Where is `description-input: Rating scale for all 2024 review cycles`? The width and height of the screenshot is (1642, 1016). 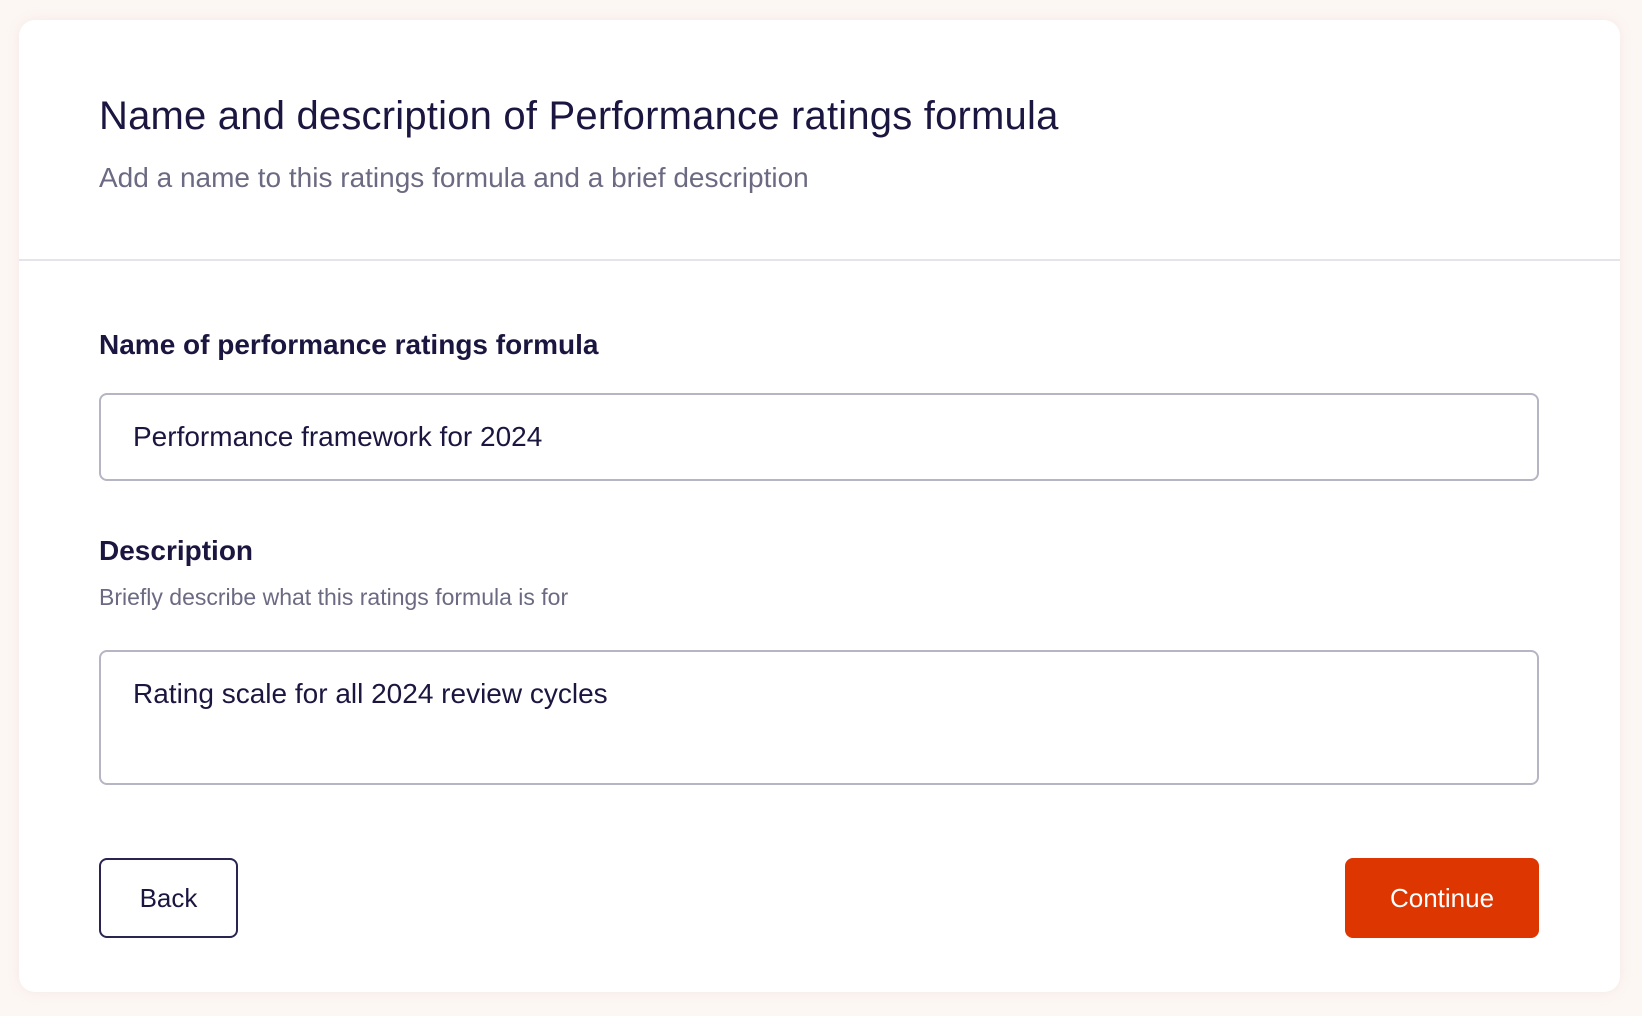
description-input: Rating scale for all 2024 review cycles is located at coordinates (819, 717).